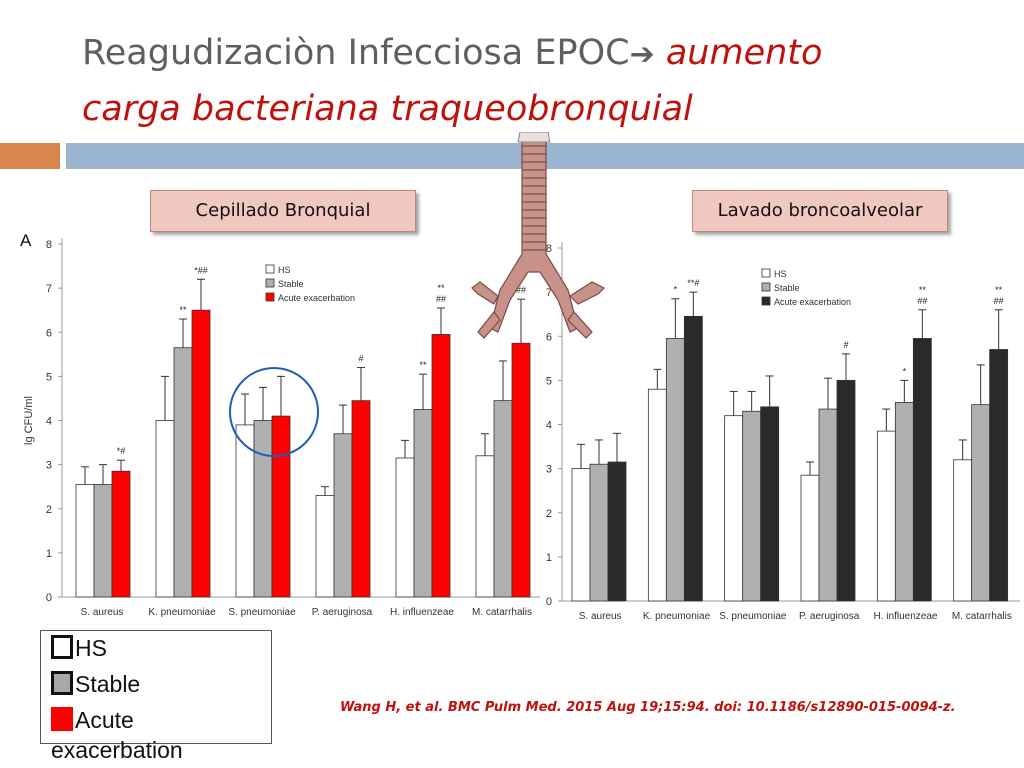 The width and height of the screenshot is (1024, 768). I want to click on legend-label-acute: Acute exacerbation, so click(117, 735).